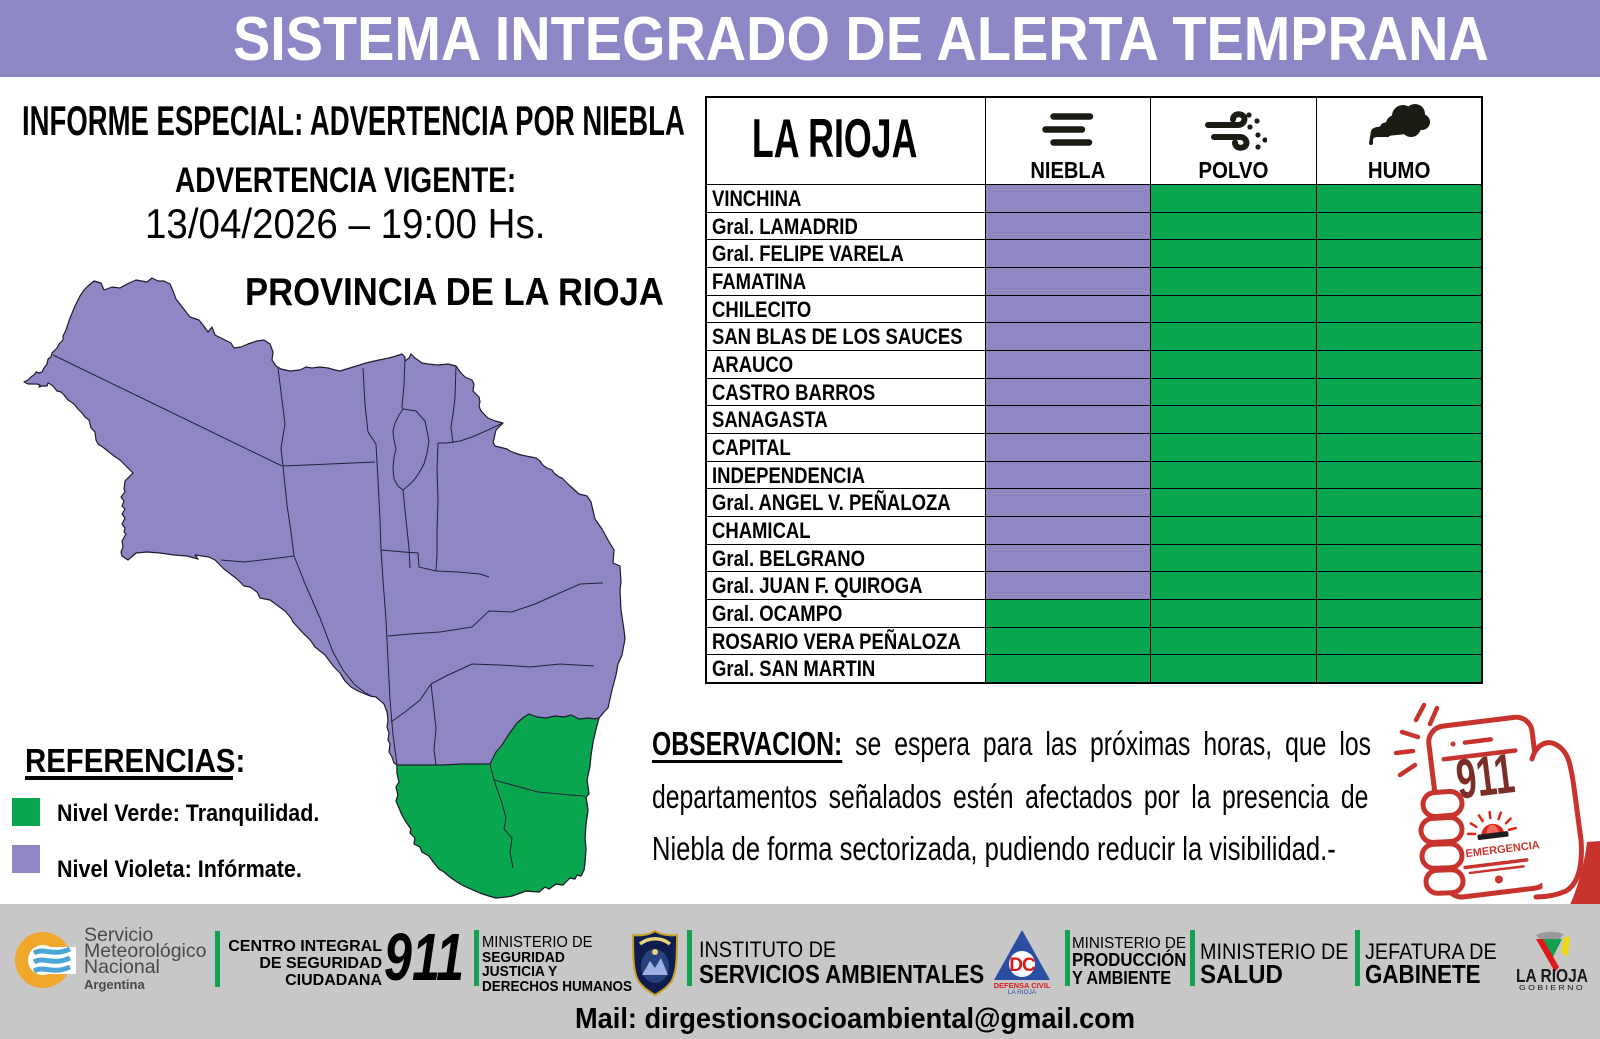  What do you see at coordinates (1022, 985) in the screenshot?
I see `svg-text: DEFENSA CIVIL` at bounding box center [1022, 985].